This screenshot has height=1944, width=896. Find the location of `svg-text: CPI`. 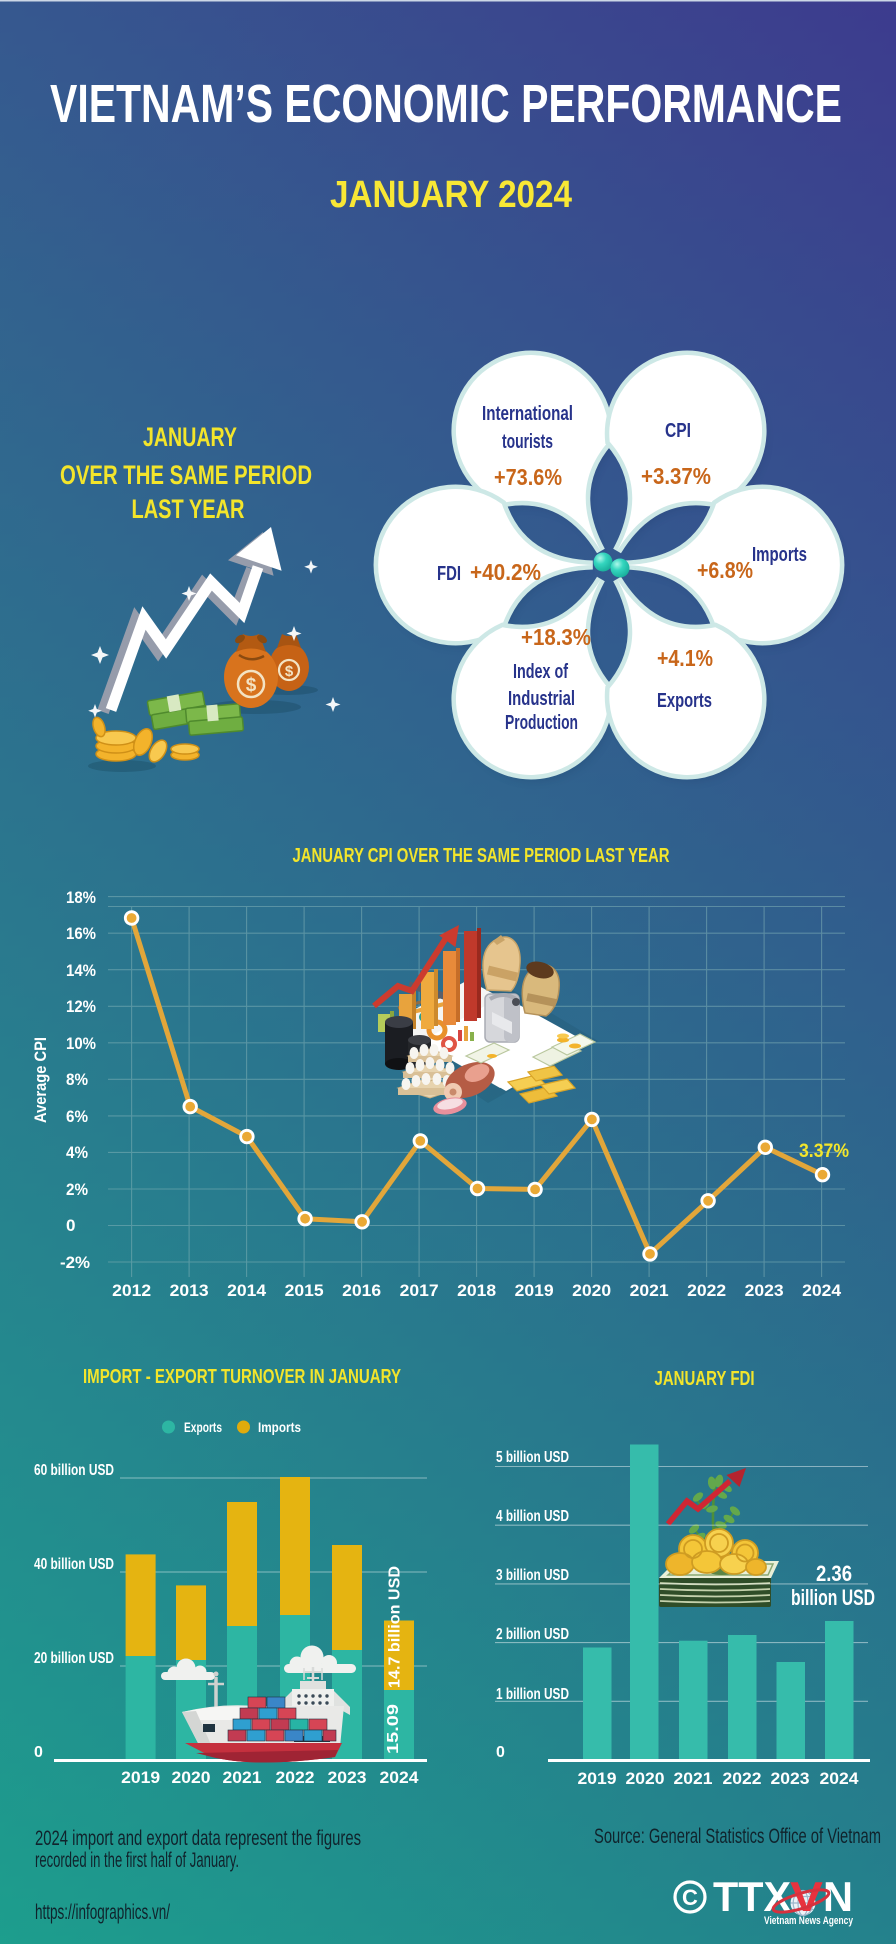

svg-text: CPI is located at coordinates (678, 430).